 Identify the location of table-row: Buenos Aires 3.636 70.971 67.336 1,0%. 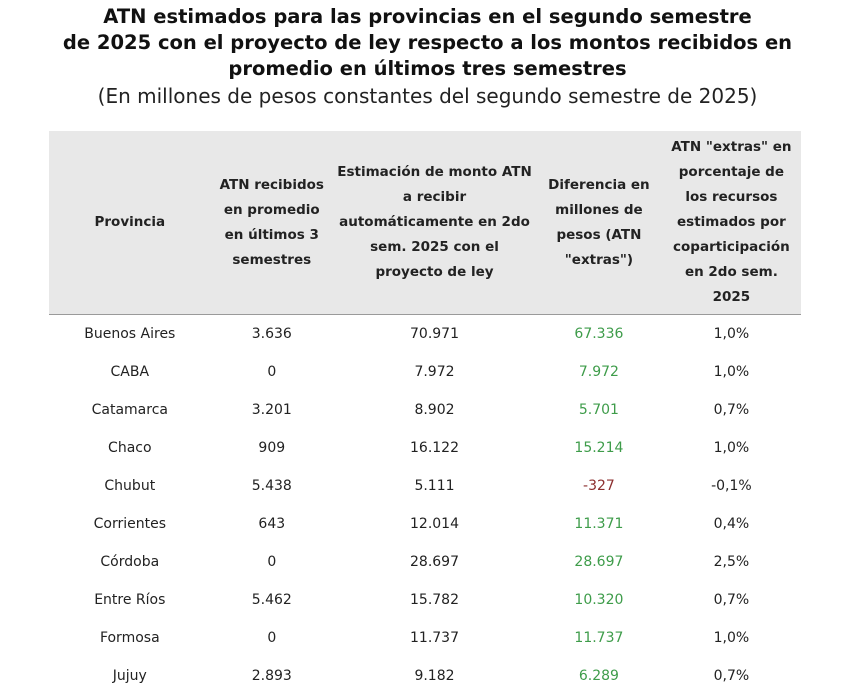
(425, 334).